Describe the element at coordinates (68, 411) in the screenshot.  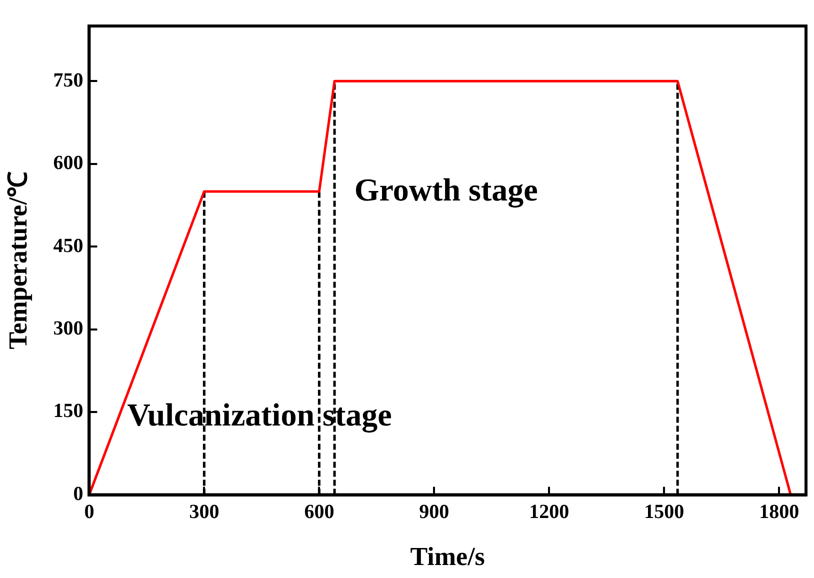
I see `y-tick-label: 150` at that location.